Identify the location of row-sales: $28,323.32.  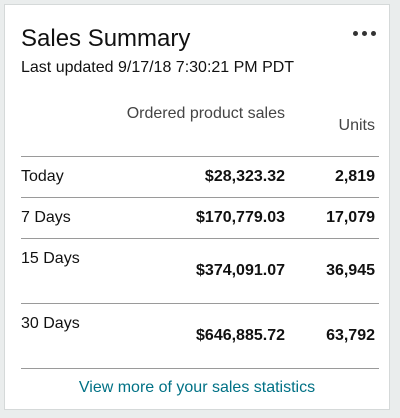
(244, 176).